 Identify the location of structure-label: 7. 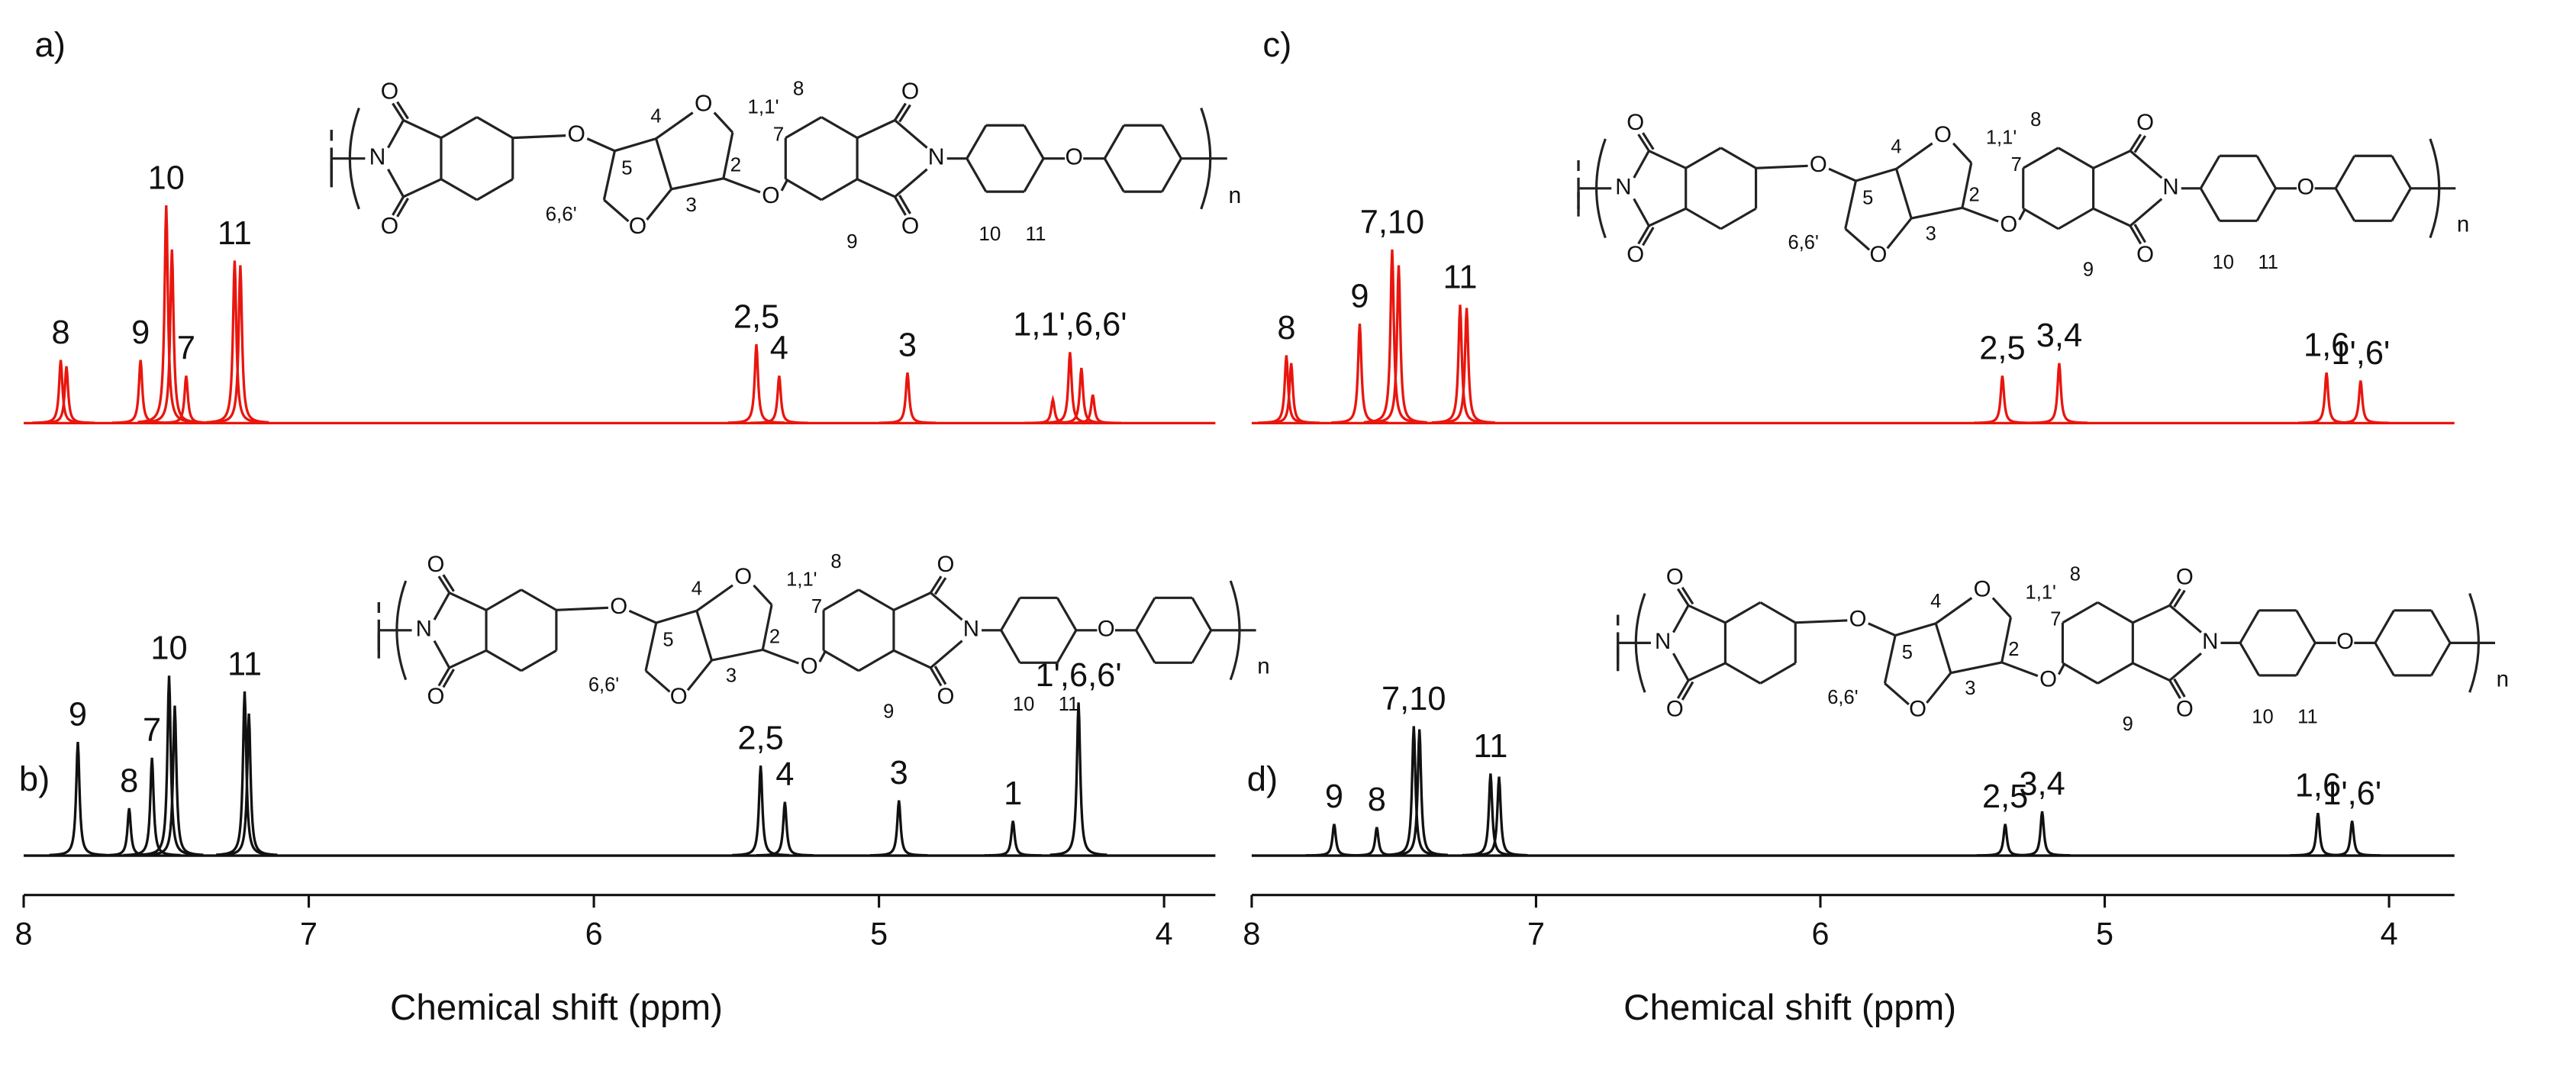
(816, 606).